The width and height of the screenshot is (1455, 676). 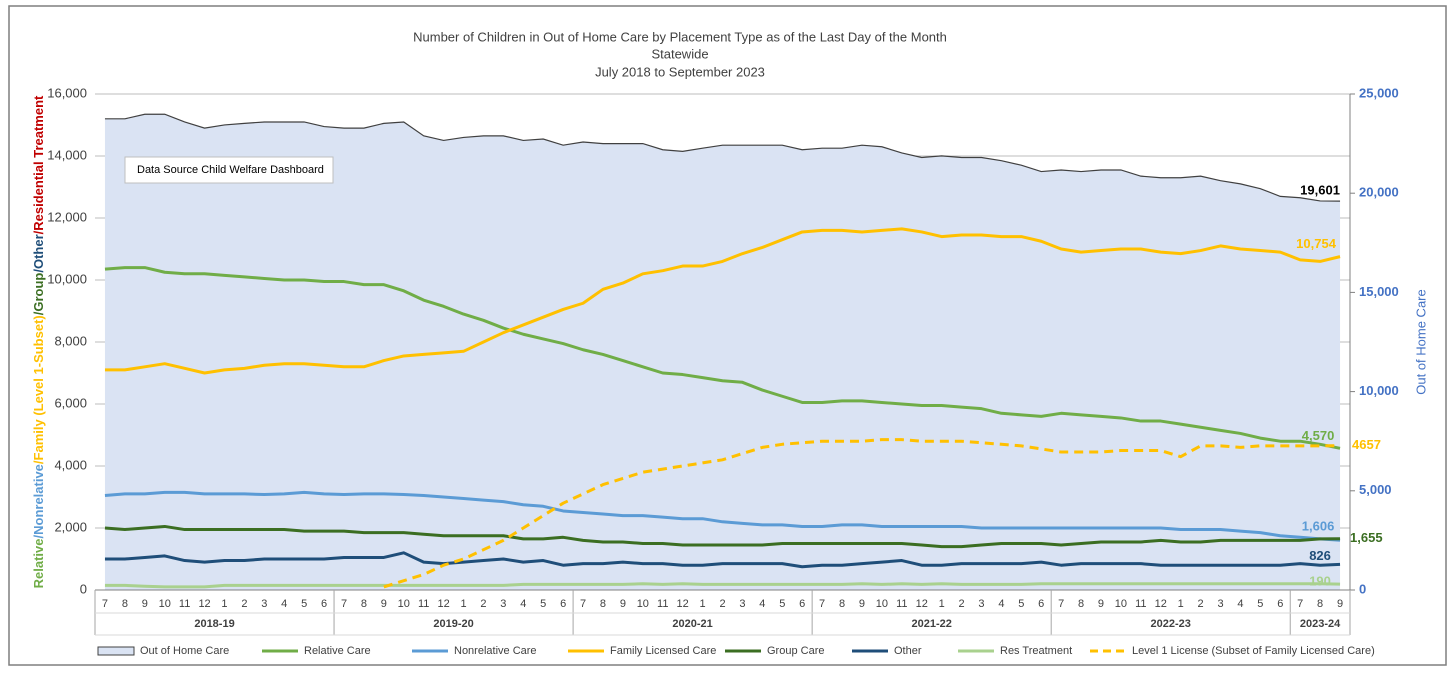 What do you see at coordinates (1379, 390) in the screenshot?
I see `y2-tick-label: 10,000` at bounding box center [1379, 390].